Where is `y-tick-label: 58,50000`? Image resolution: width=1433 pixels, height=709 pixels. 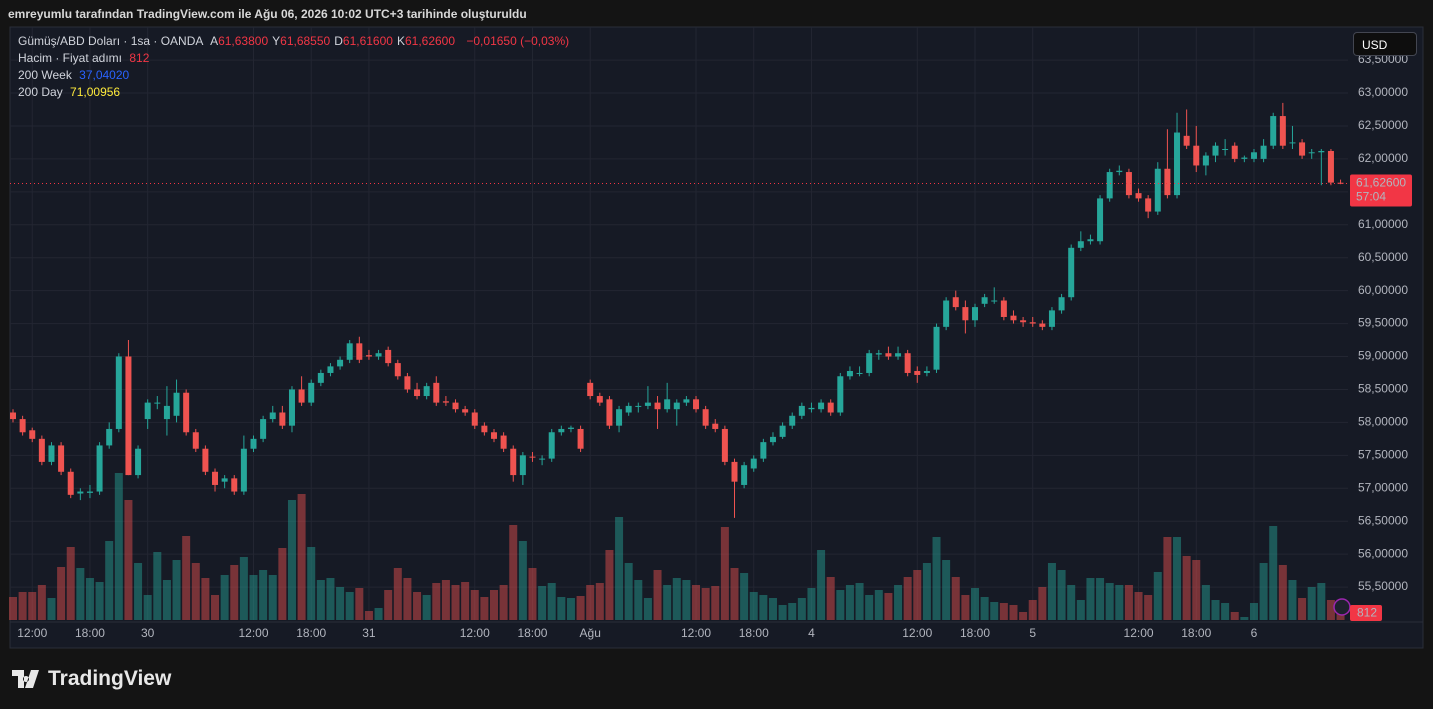
y-tick-label: 58,50000 is located at coordinates (1383, 389).